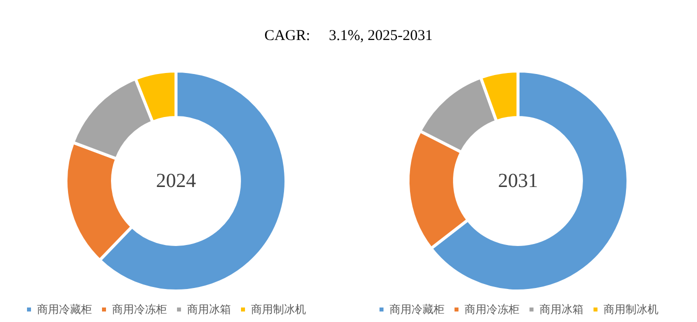  Describe the element at coordinates (176, 181) in the screenshot. I see `text: 2024` at that location.